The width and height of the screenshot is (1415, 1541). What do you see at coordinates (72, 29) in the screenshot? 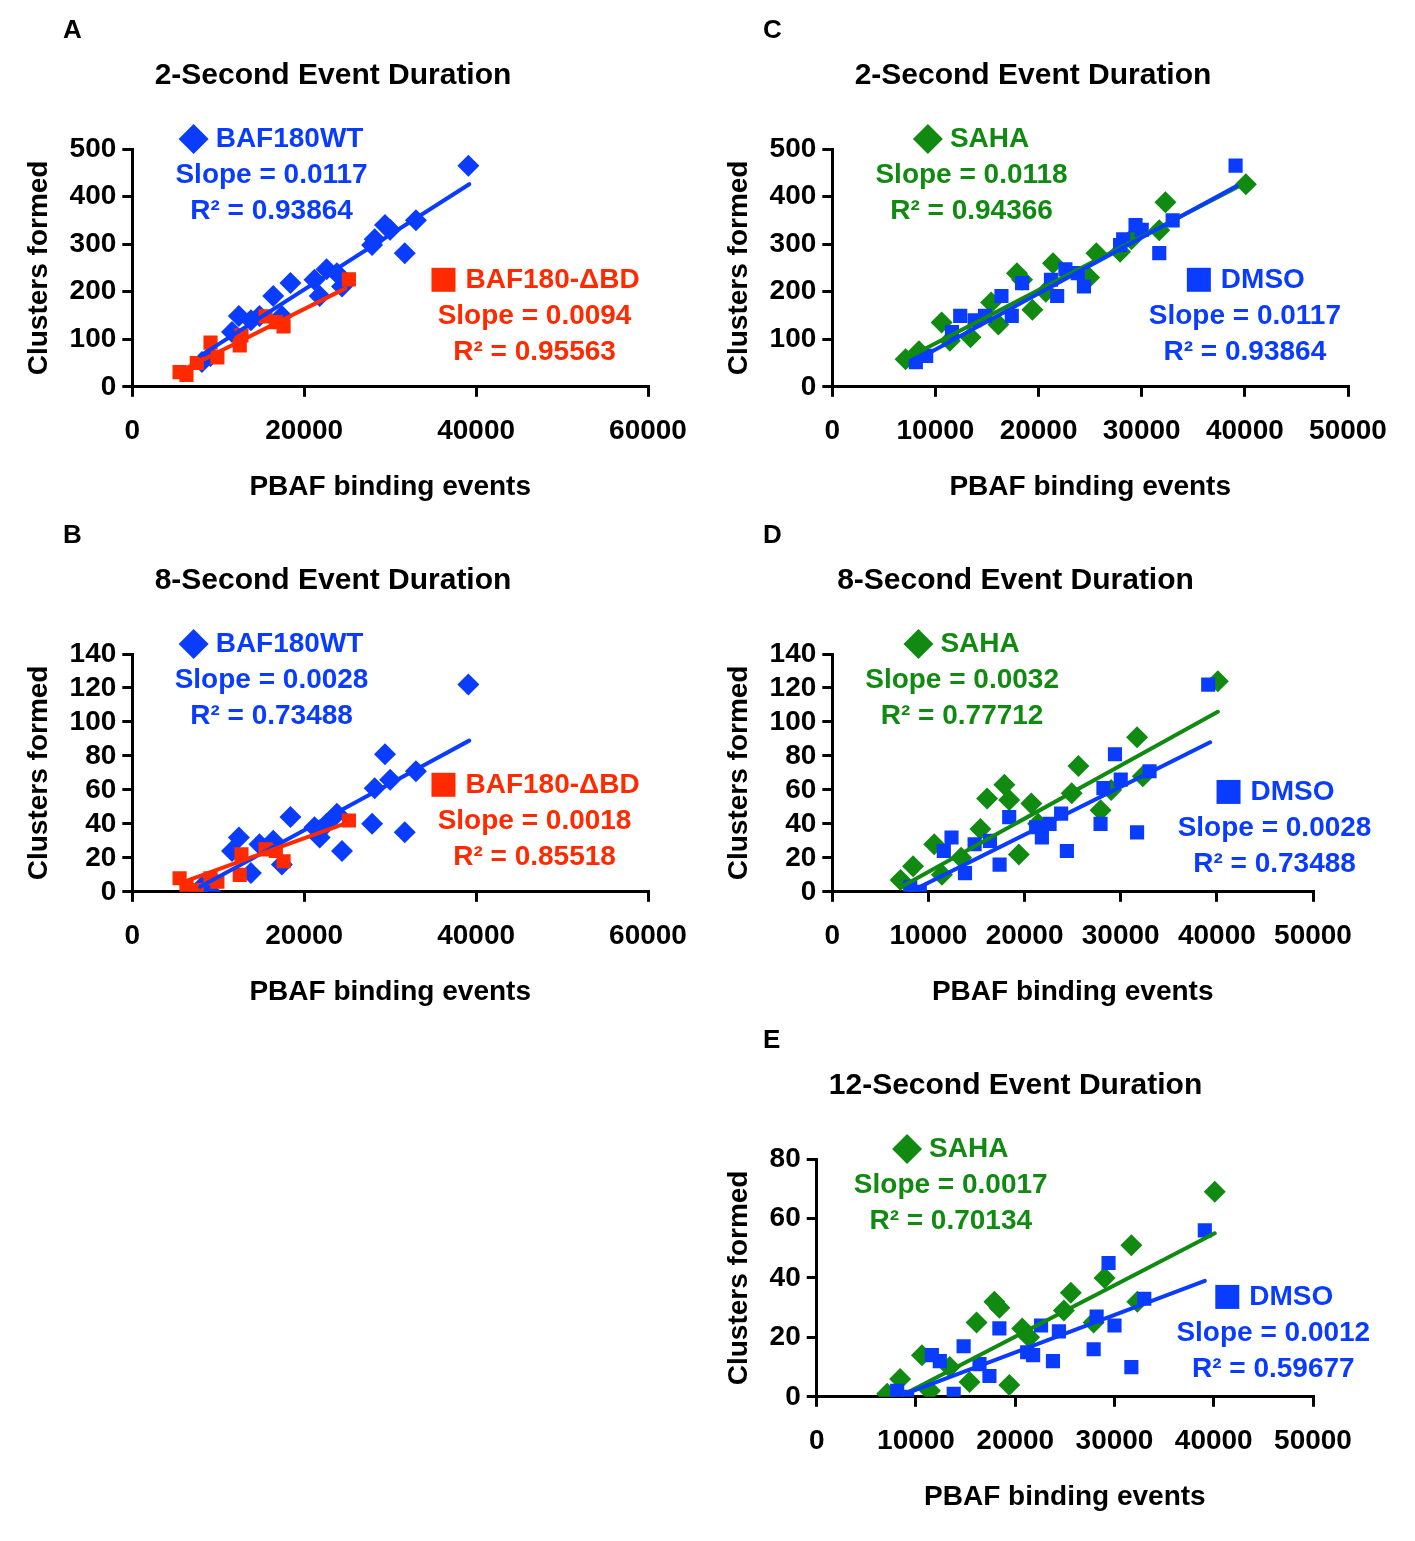
I see `text: A` at bounding box center [72, 29].